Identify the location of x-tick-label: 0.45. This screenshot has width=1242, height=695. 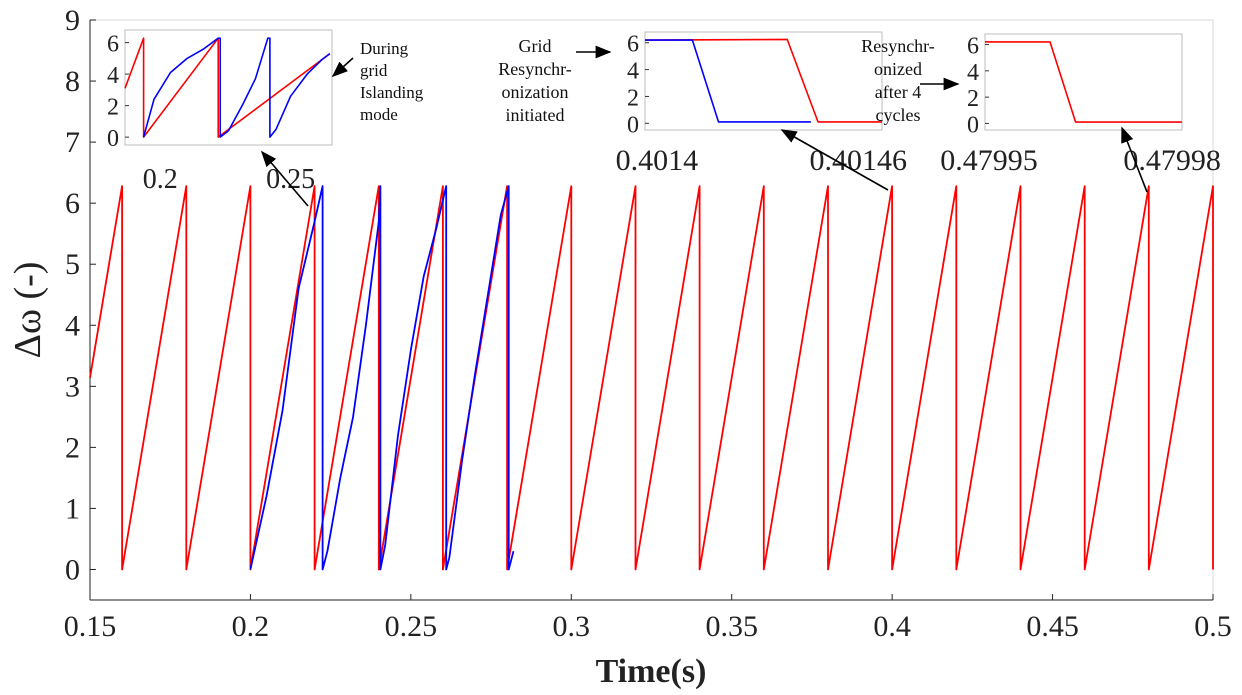
(1052, 626).